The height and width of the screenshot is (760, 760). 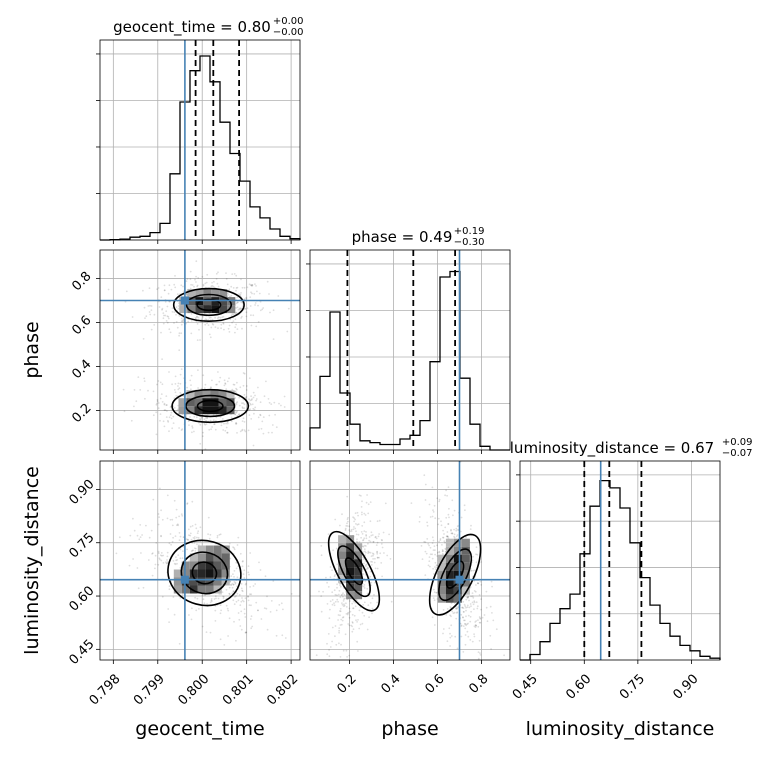 I want to click on x-tick-label-geocent_time: 0.799, so click(x=149, y=690).